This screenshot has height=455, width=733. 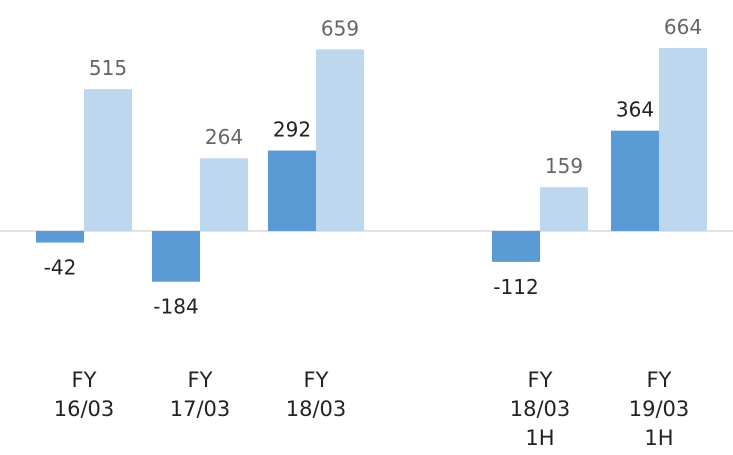 I want to click on x-tick-label: FY 16/03, so click(x=84, y=394).